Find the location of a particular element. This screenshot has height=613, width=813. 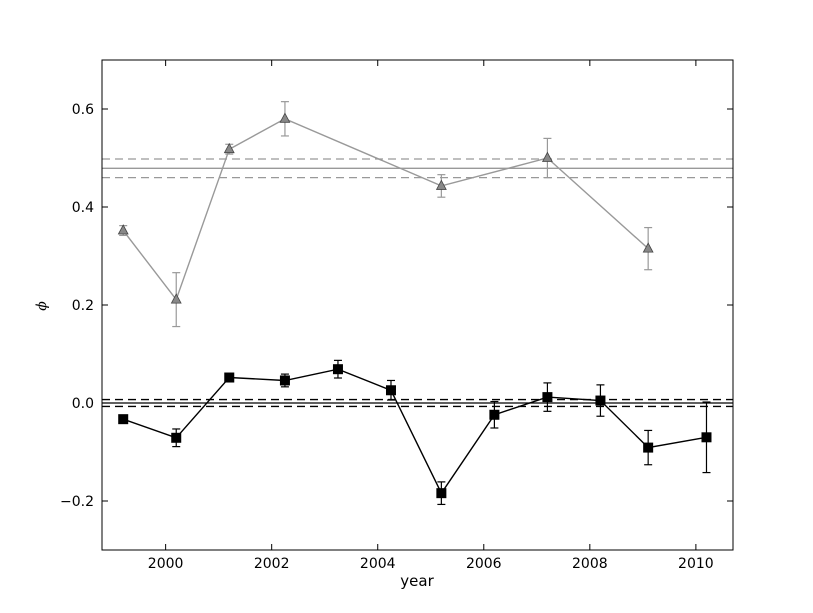

y-tick-label: −0.2 is located at coordinates (77, 502).